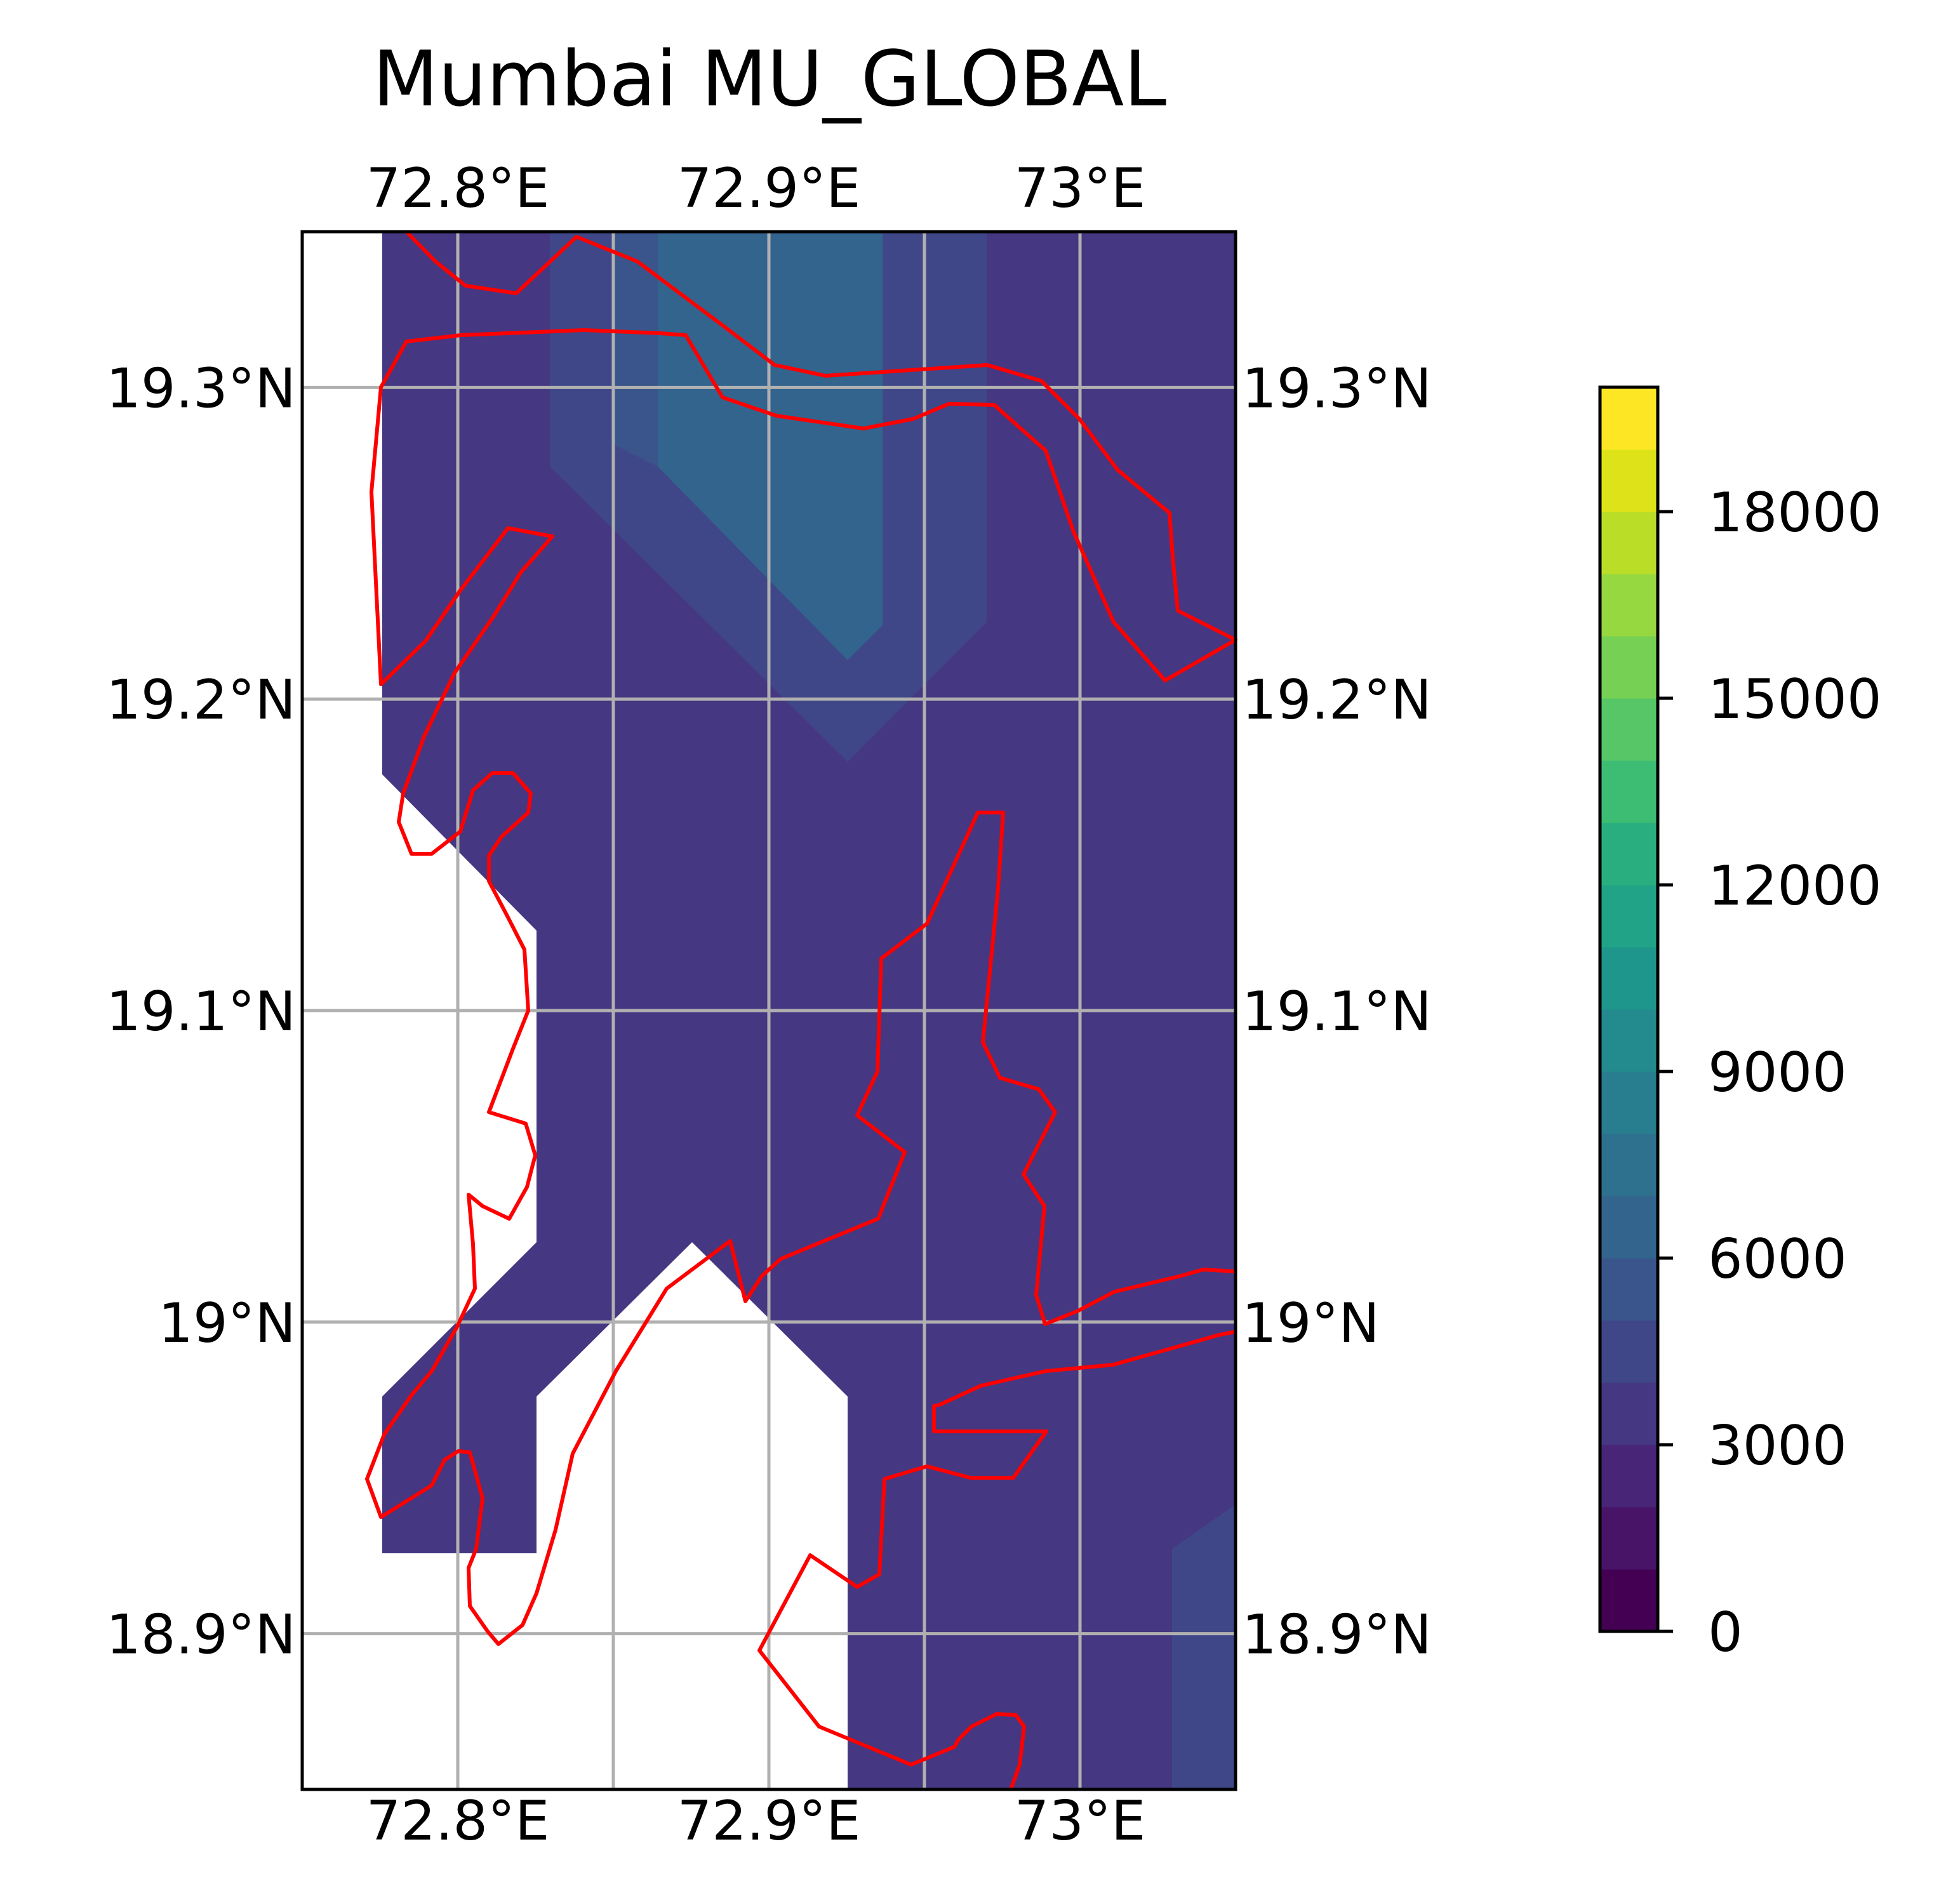 The width and height of the screenshot is (1960, 1884). I want to click on lat-label-left: 19.2°N, so click(201, 700).